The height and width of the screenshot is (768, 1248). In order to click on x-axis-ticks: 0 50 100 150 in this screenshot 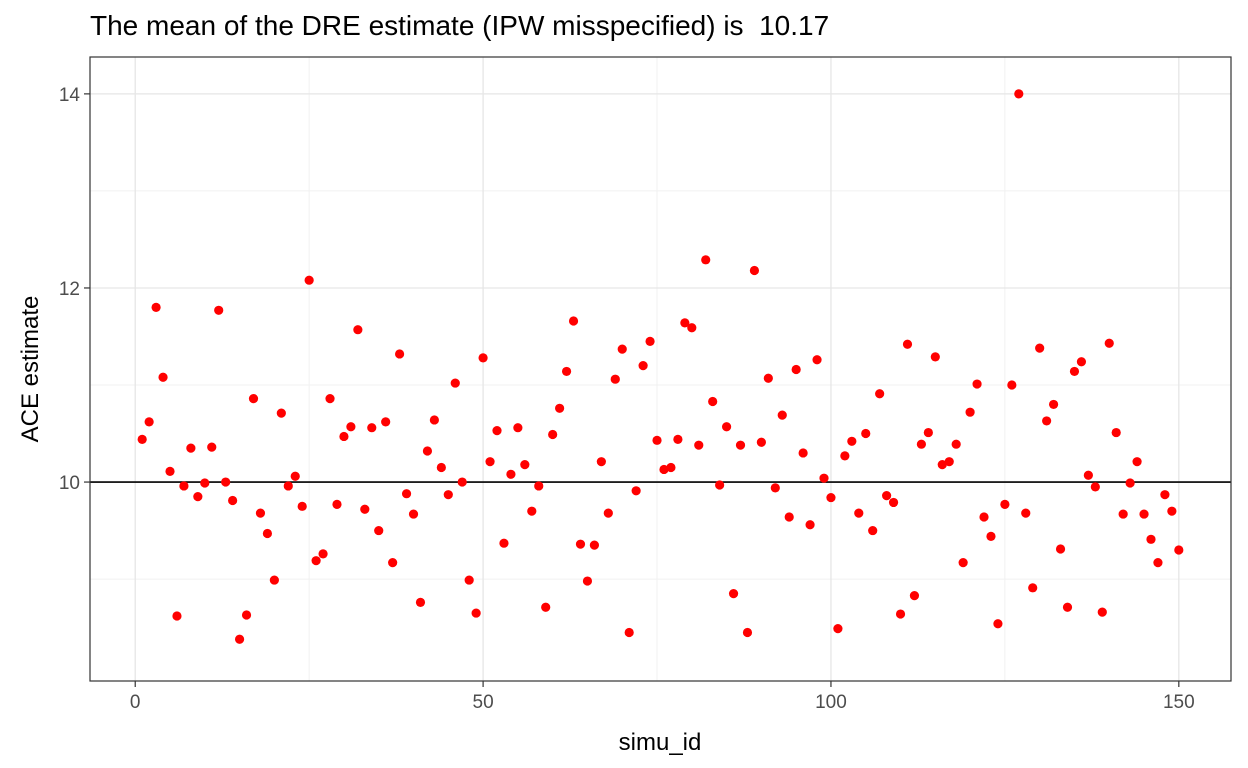, I will do `click(662, 697)`.